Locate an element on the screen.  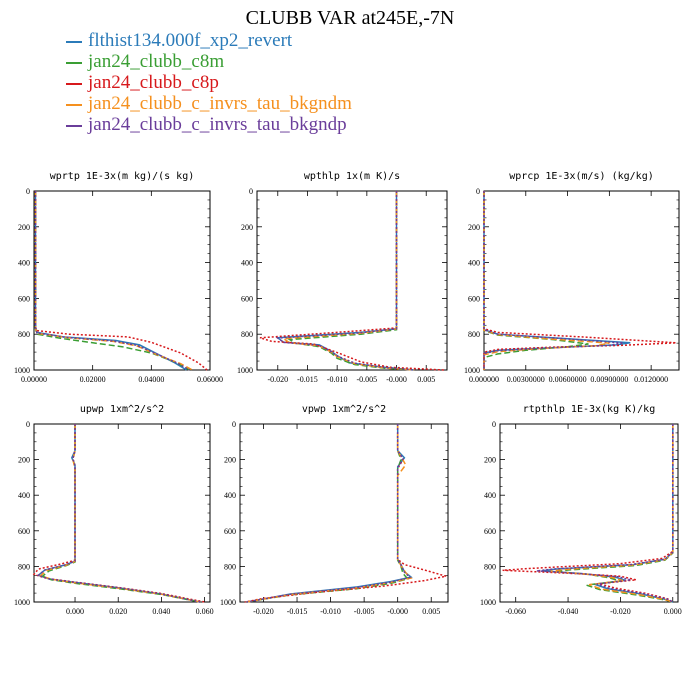
x-tick-label: 0.04000 is located at coordinates (151, 379).